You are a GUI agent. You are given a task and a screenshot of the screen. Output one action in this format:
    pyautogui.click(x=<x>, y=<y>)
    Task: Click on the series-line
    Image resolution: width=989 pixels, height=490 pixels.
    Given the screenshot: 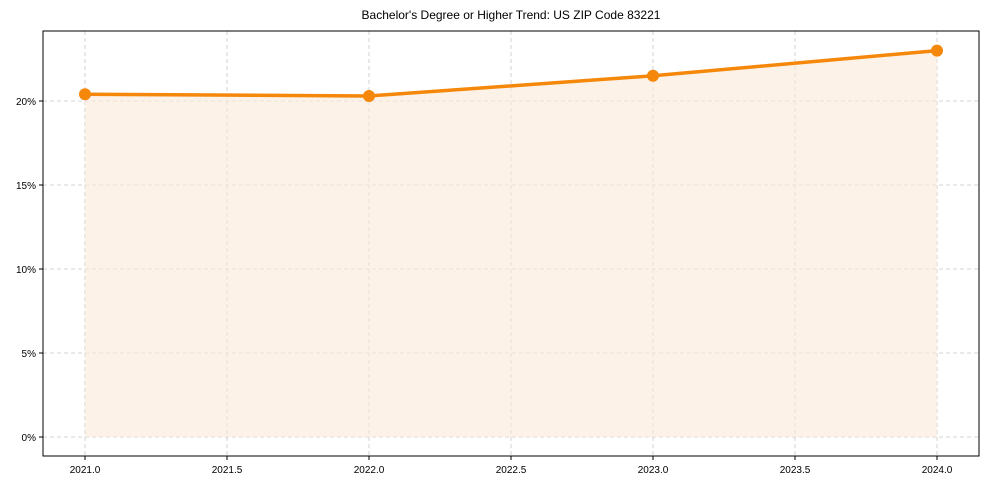 What is the action you would take?
    pyautogui.click(x=511, y=73)
    